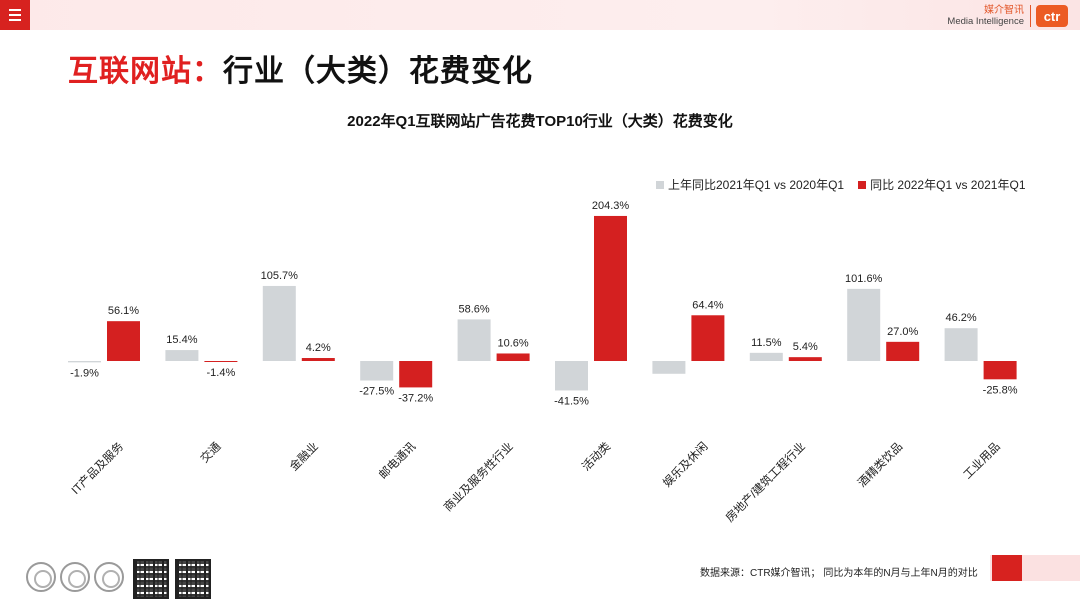  Describe the element at coordinates (1004, 10) in the screenshot. I see `logo-cn-text: 媒介智讯` at that location.